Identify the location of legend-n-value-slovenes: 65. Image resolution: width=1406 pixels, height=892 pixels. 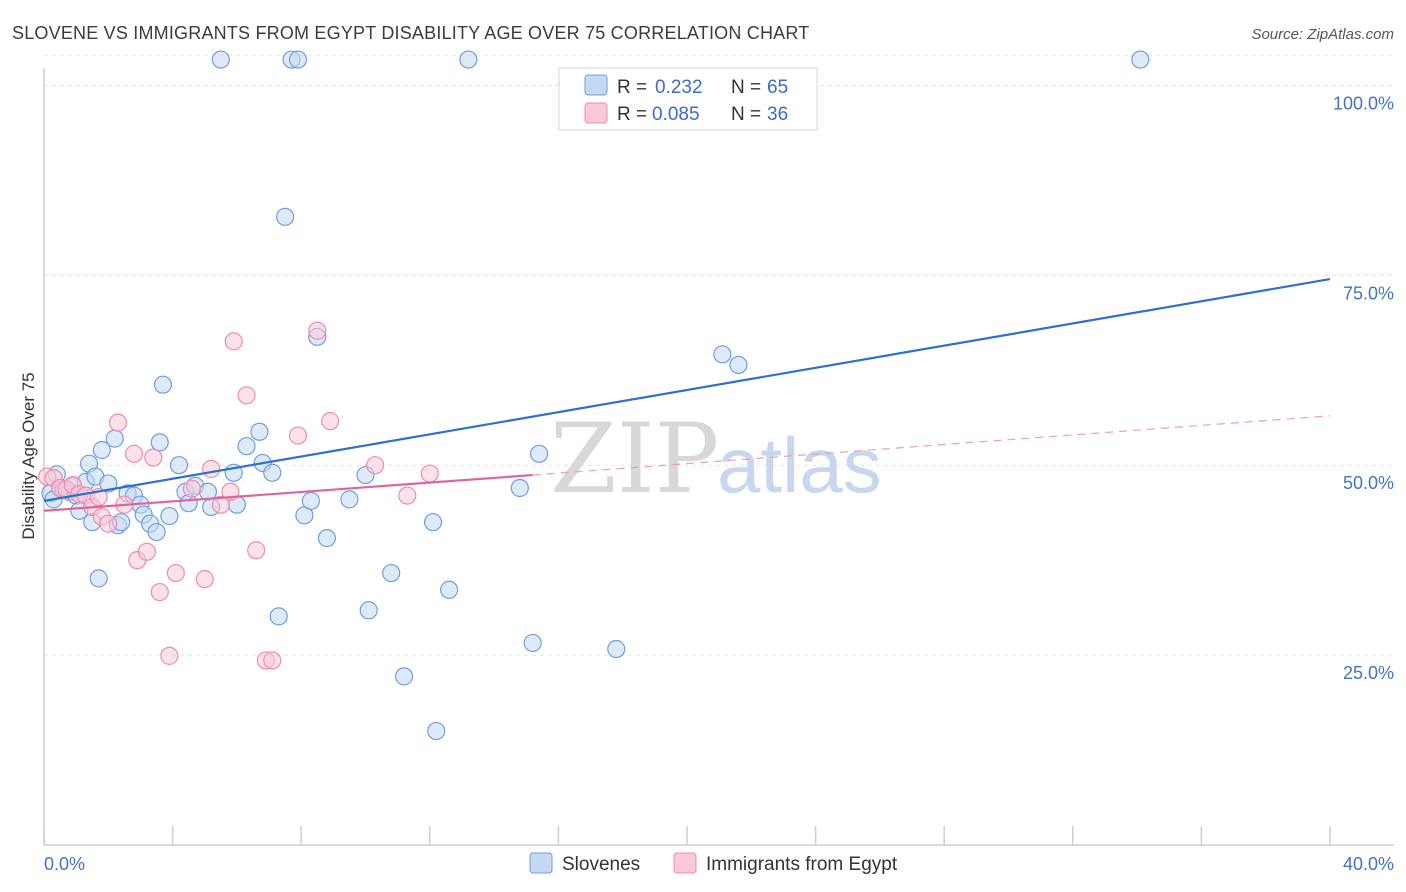
(777, 87).